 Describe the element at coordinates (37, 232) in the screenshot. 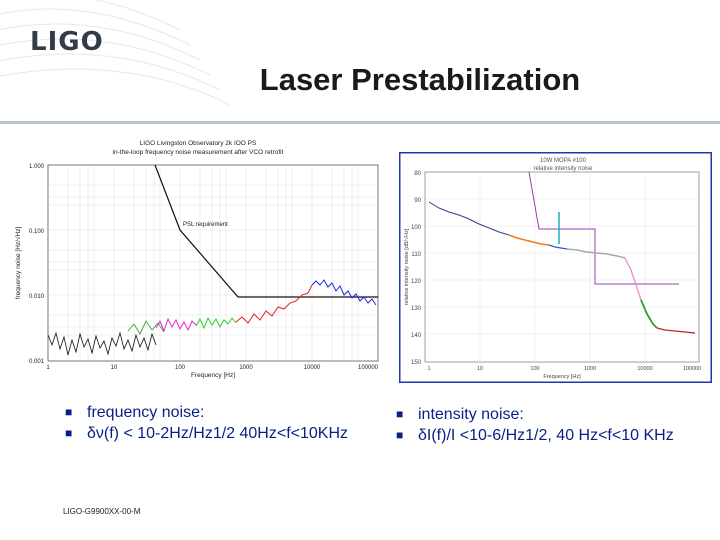

I see `left-ytick: 0.100` at that location.